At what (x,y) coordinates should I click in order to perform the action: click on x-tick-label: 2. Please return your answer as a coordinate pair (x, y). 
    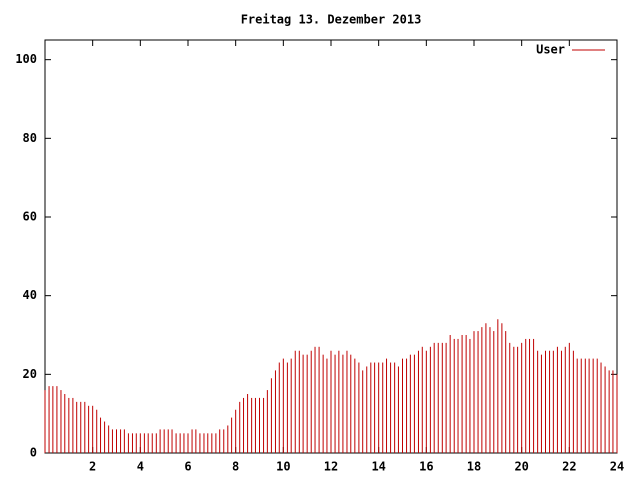
    Looking at the image, I should click on (92, 467).